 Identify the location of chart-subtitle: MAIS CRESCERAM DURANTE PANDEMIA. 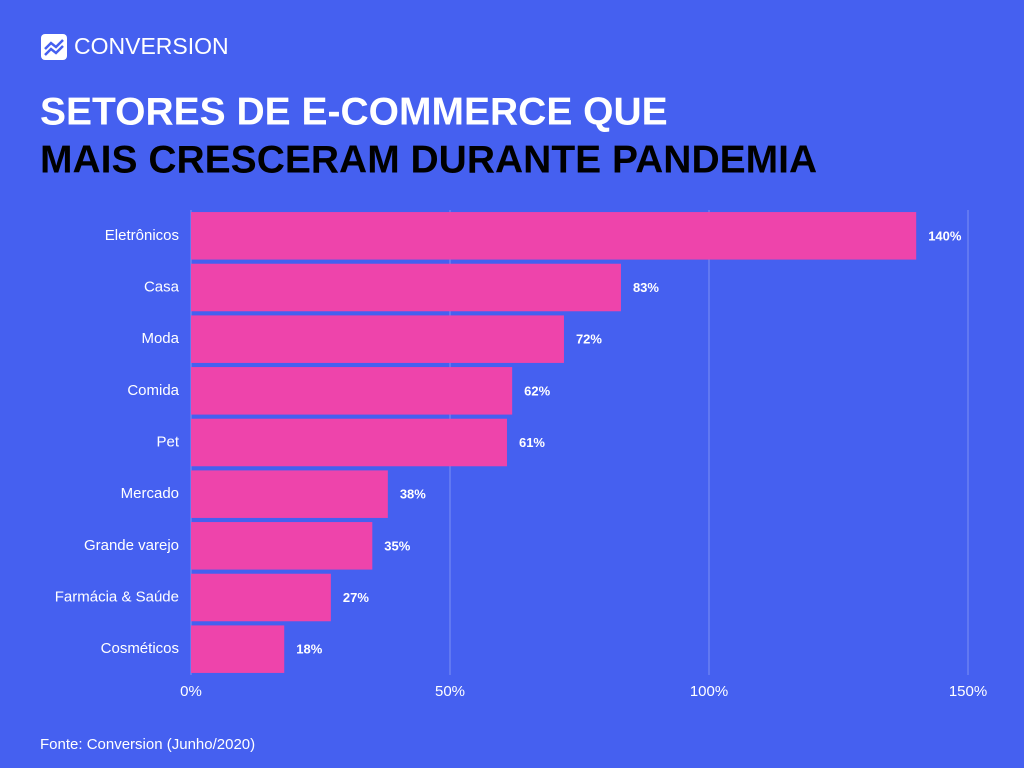
(428, 159).